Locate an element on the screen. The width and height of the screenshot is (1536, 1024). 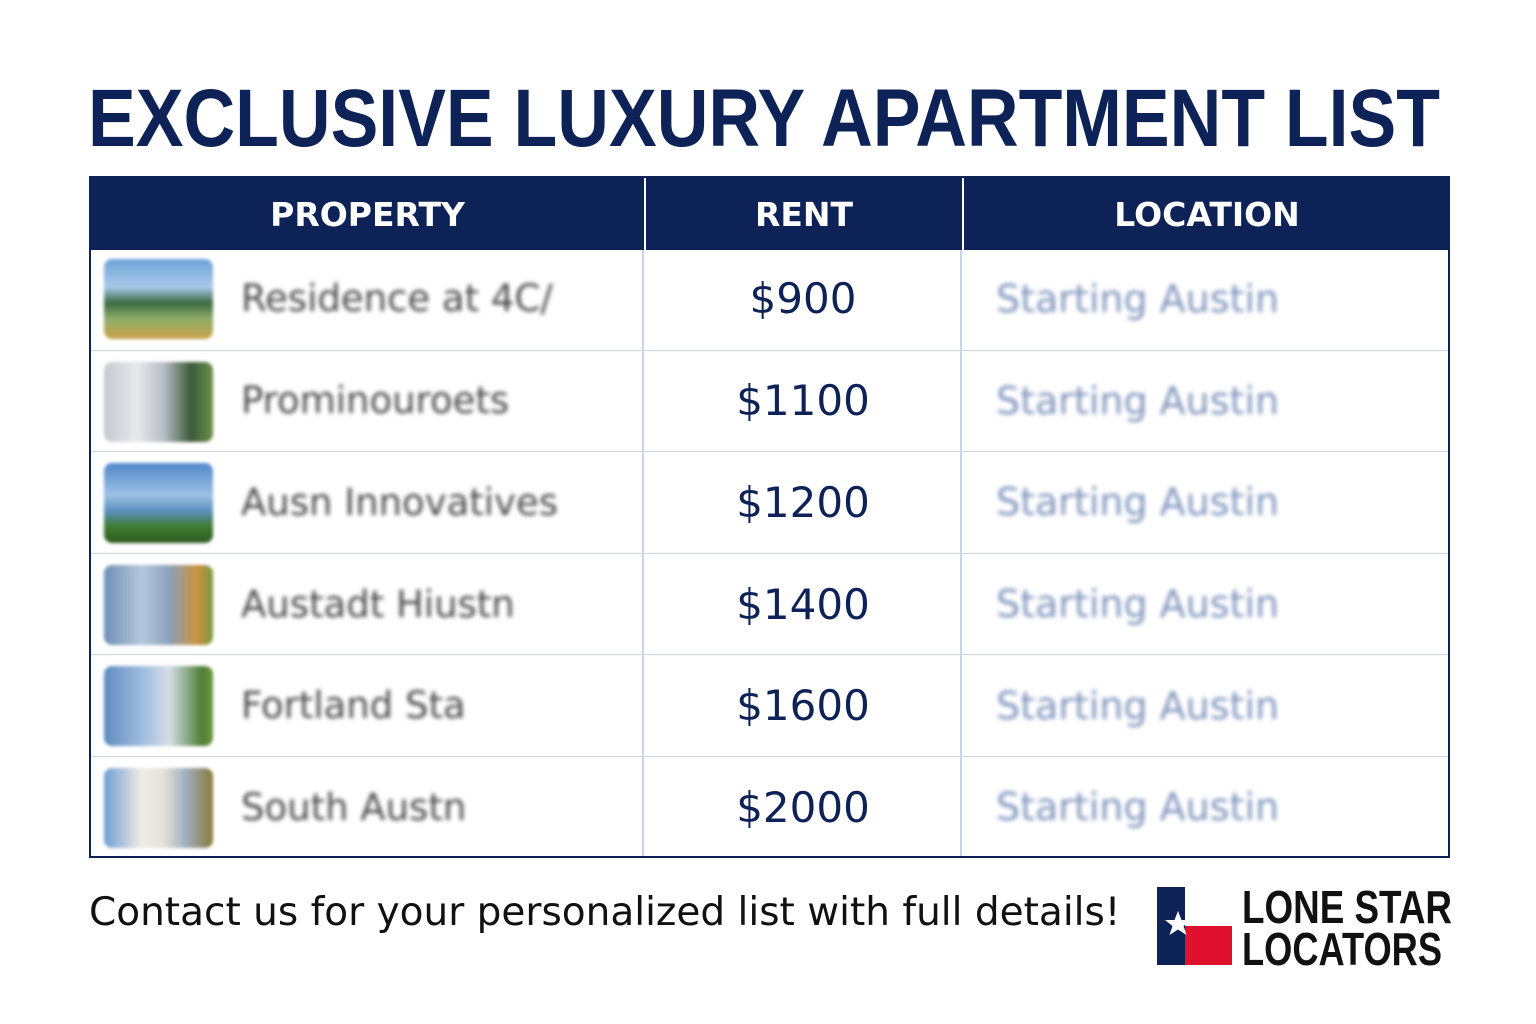
flag-red is located at coordinates (1208, 945).